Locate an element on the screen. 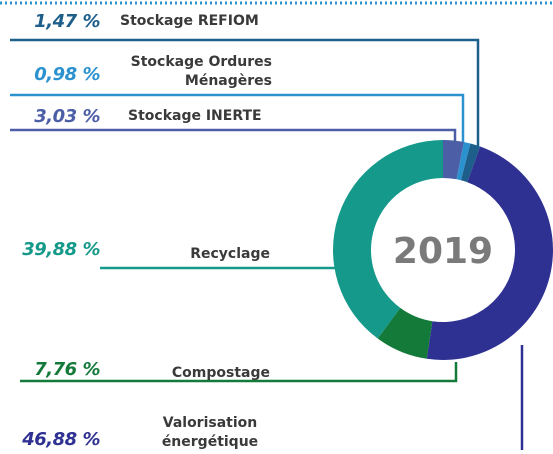  value-label: 7,76 % is located at coordinates (67, 369).